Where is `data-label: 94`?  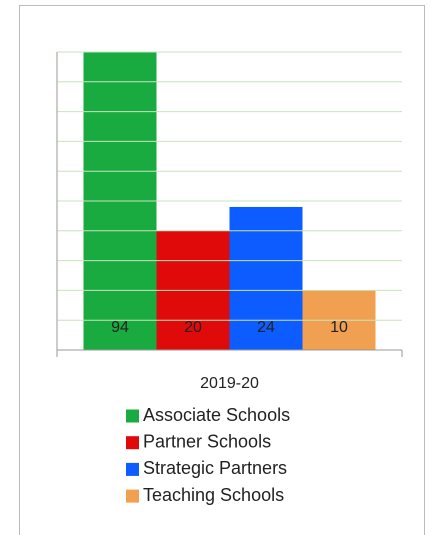
data-label: 94 is located at coordinates (120, 327).